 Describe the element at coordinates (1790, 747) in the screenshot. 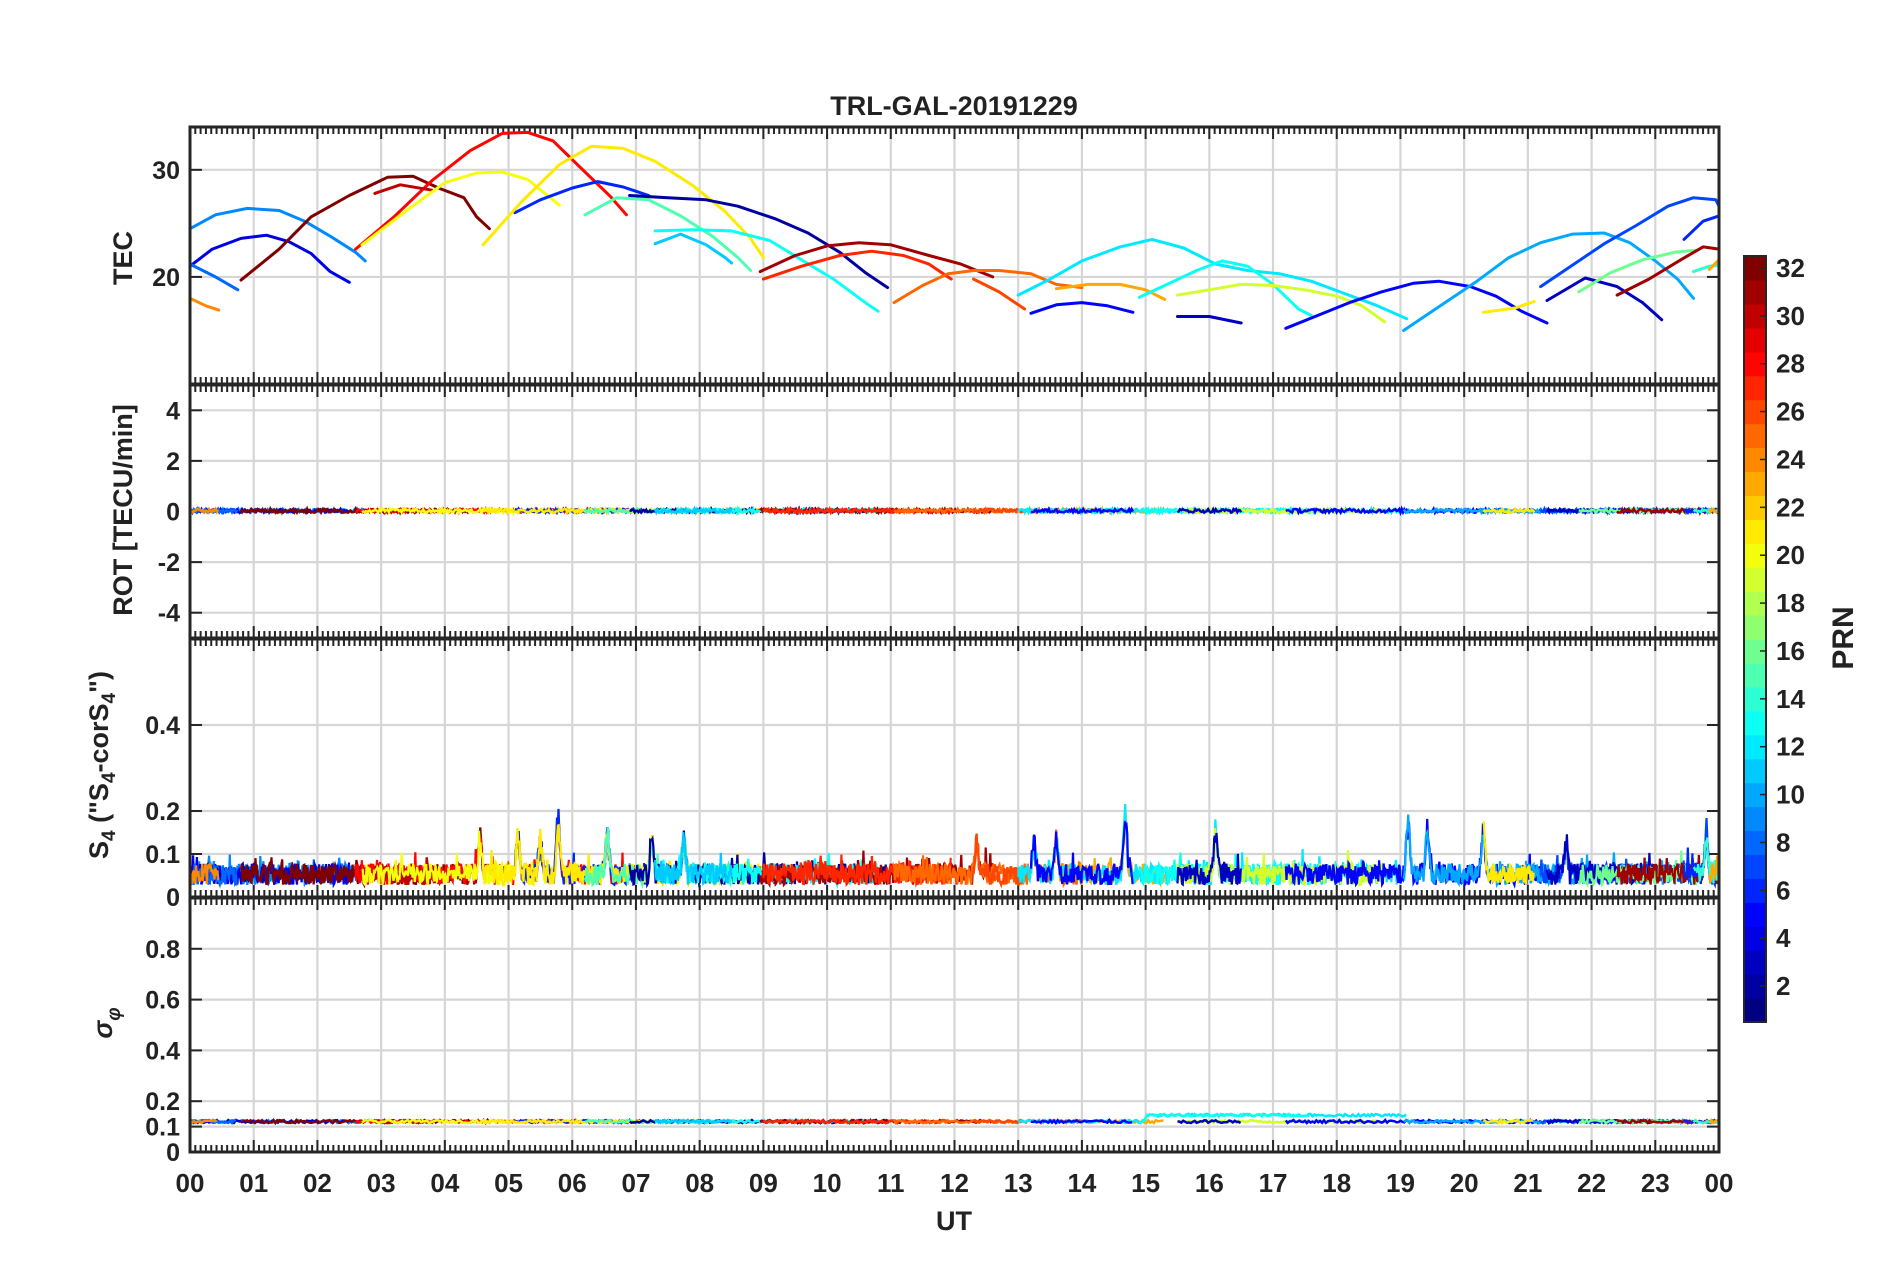

I see `colorbar-tick-label: 12` at that location.